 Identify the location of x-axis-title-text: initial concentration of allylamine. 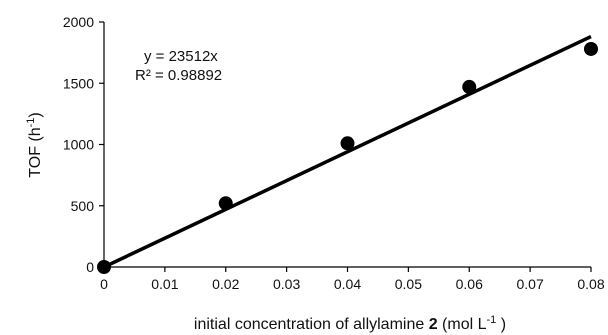
(311, 324).